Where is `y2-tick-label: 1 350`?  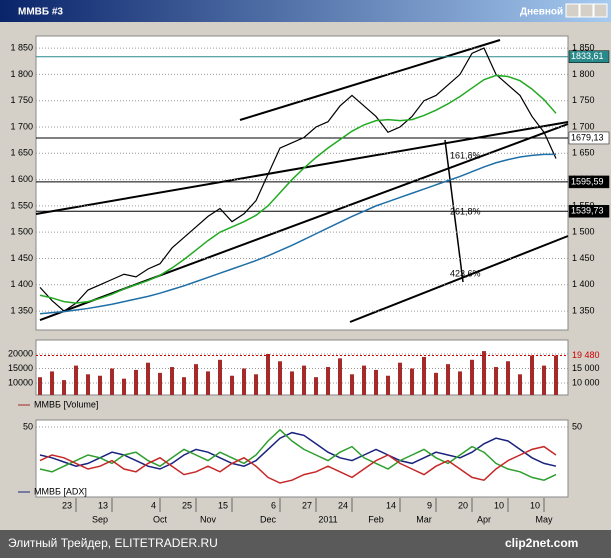
y2-tick-label: 1 350 is located at coordinates (583, 310).